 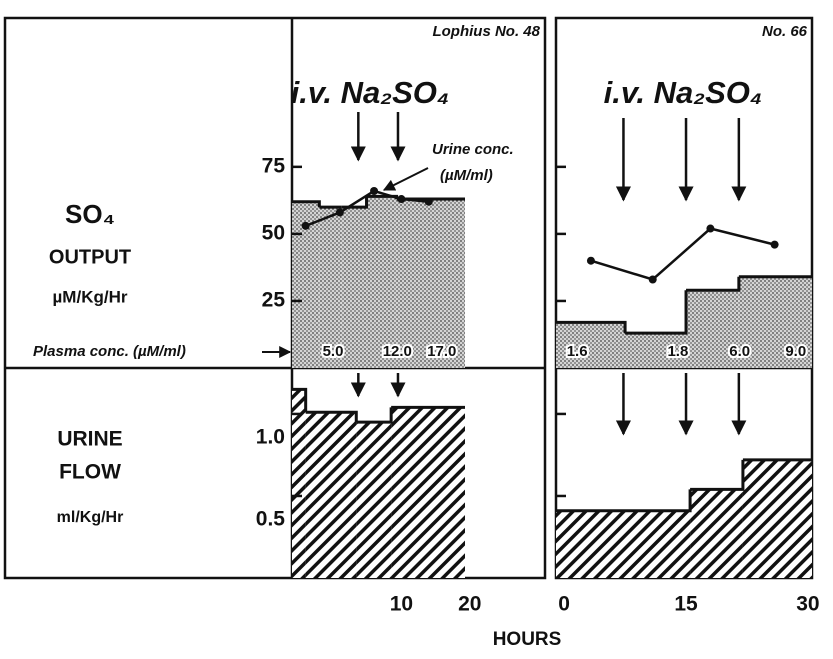 What do you see at coordinates (273, 232) in the screenshot?
I see `y-tick-label: 50` at bounding box center [273, 232].